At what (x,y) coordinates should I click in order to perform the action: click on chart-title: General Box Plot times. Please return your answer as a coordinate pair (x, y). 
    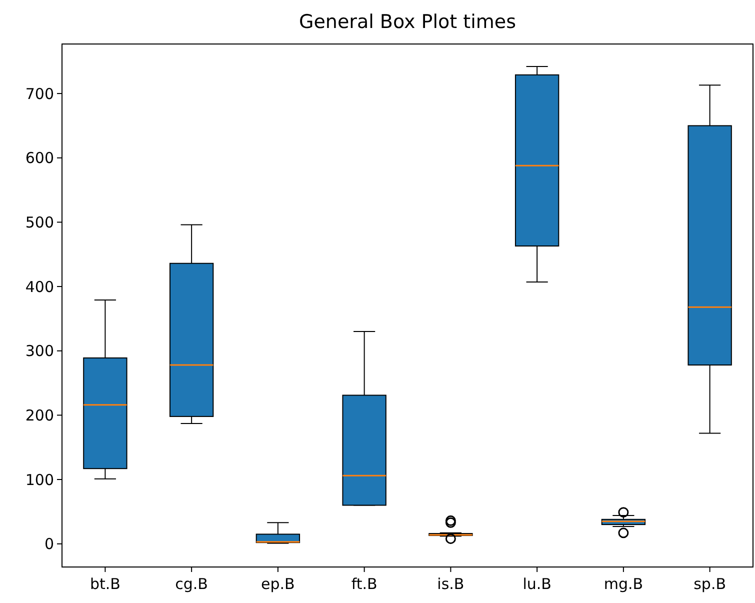
    Looking at the image, I should click on (407, 22).